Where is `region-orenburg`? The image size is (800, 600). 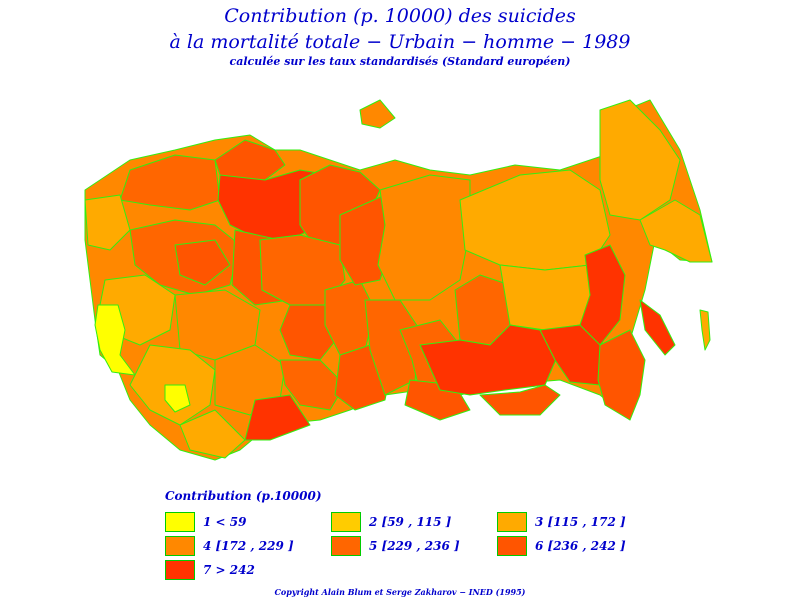
region-orenburg is located at coordinates (312, 385).